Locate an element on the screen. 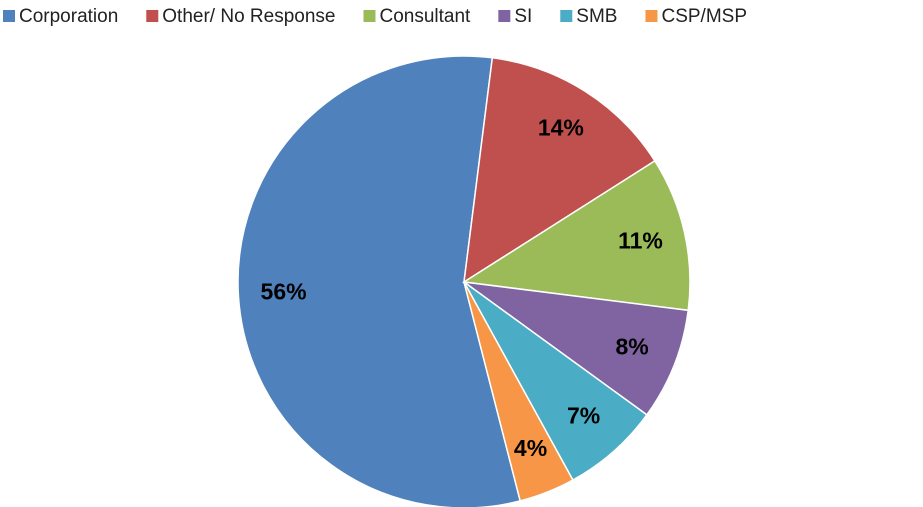 This screenshot has width=923, height=507. data-label: 8% is located at coordinates (631, 347).